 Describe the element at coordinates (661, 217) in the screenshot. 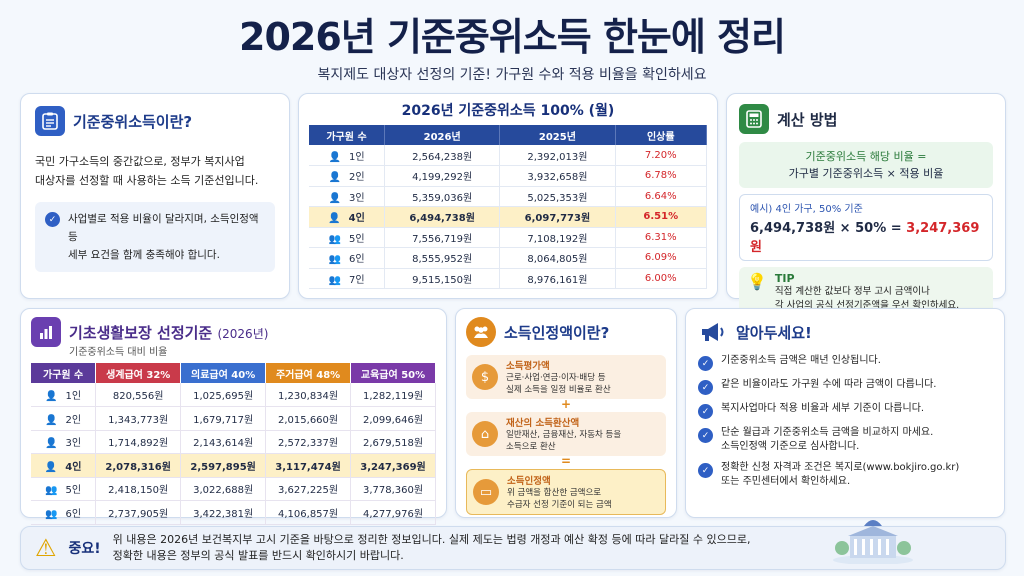

I see `increase-rate-cell: 6.51%` at that location.